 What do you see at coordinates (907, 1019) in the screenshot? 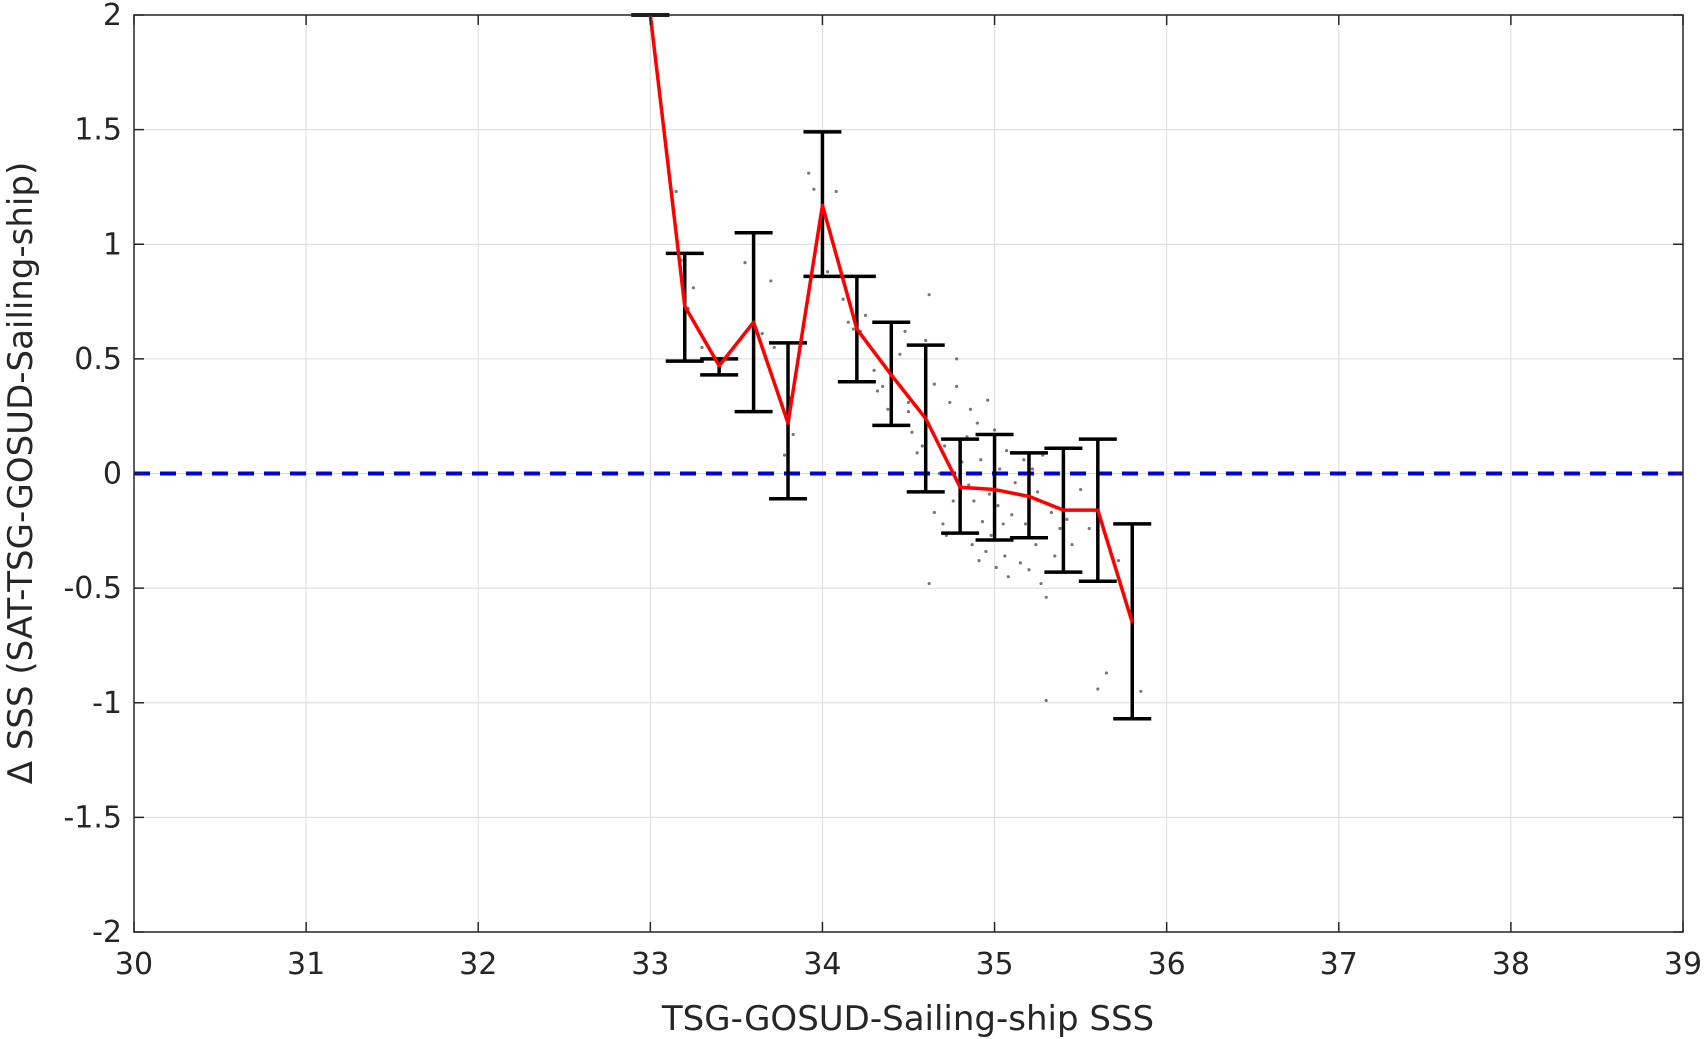
I see `x-axis-title: TSG-GOSUD-Sailing-ship SSS` at bounding box center [907, 1019].